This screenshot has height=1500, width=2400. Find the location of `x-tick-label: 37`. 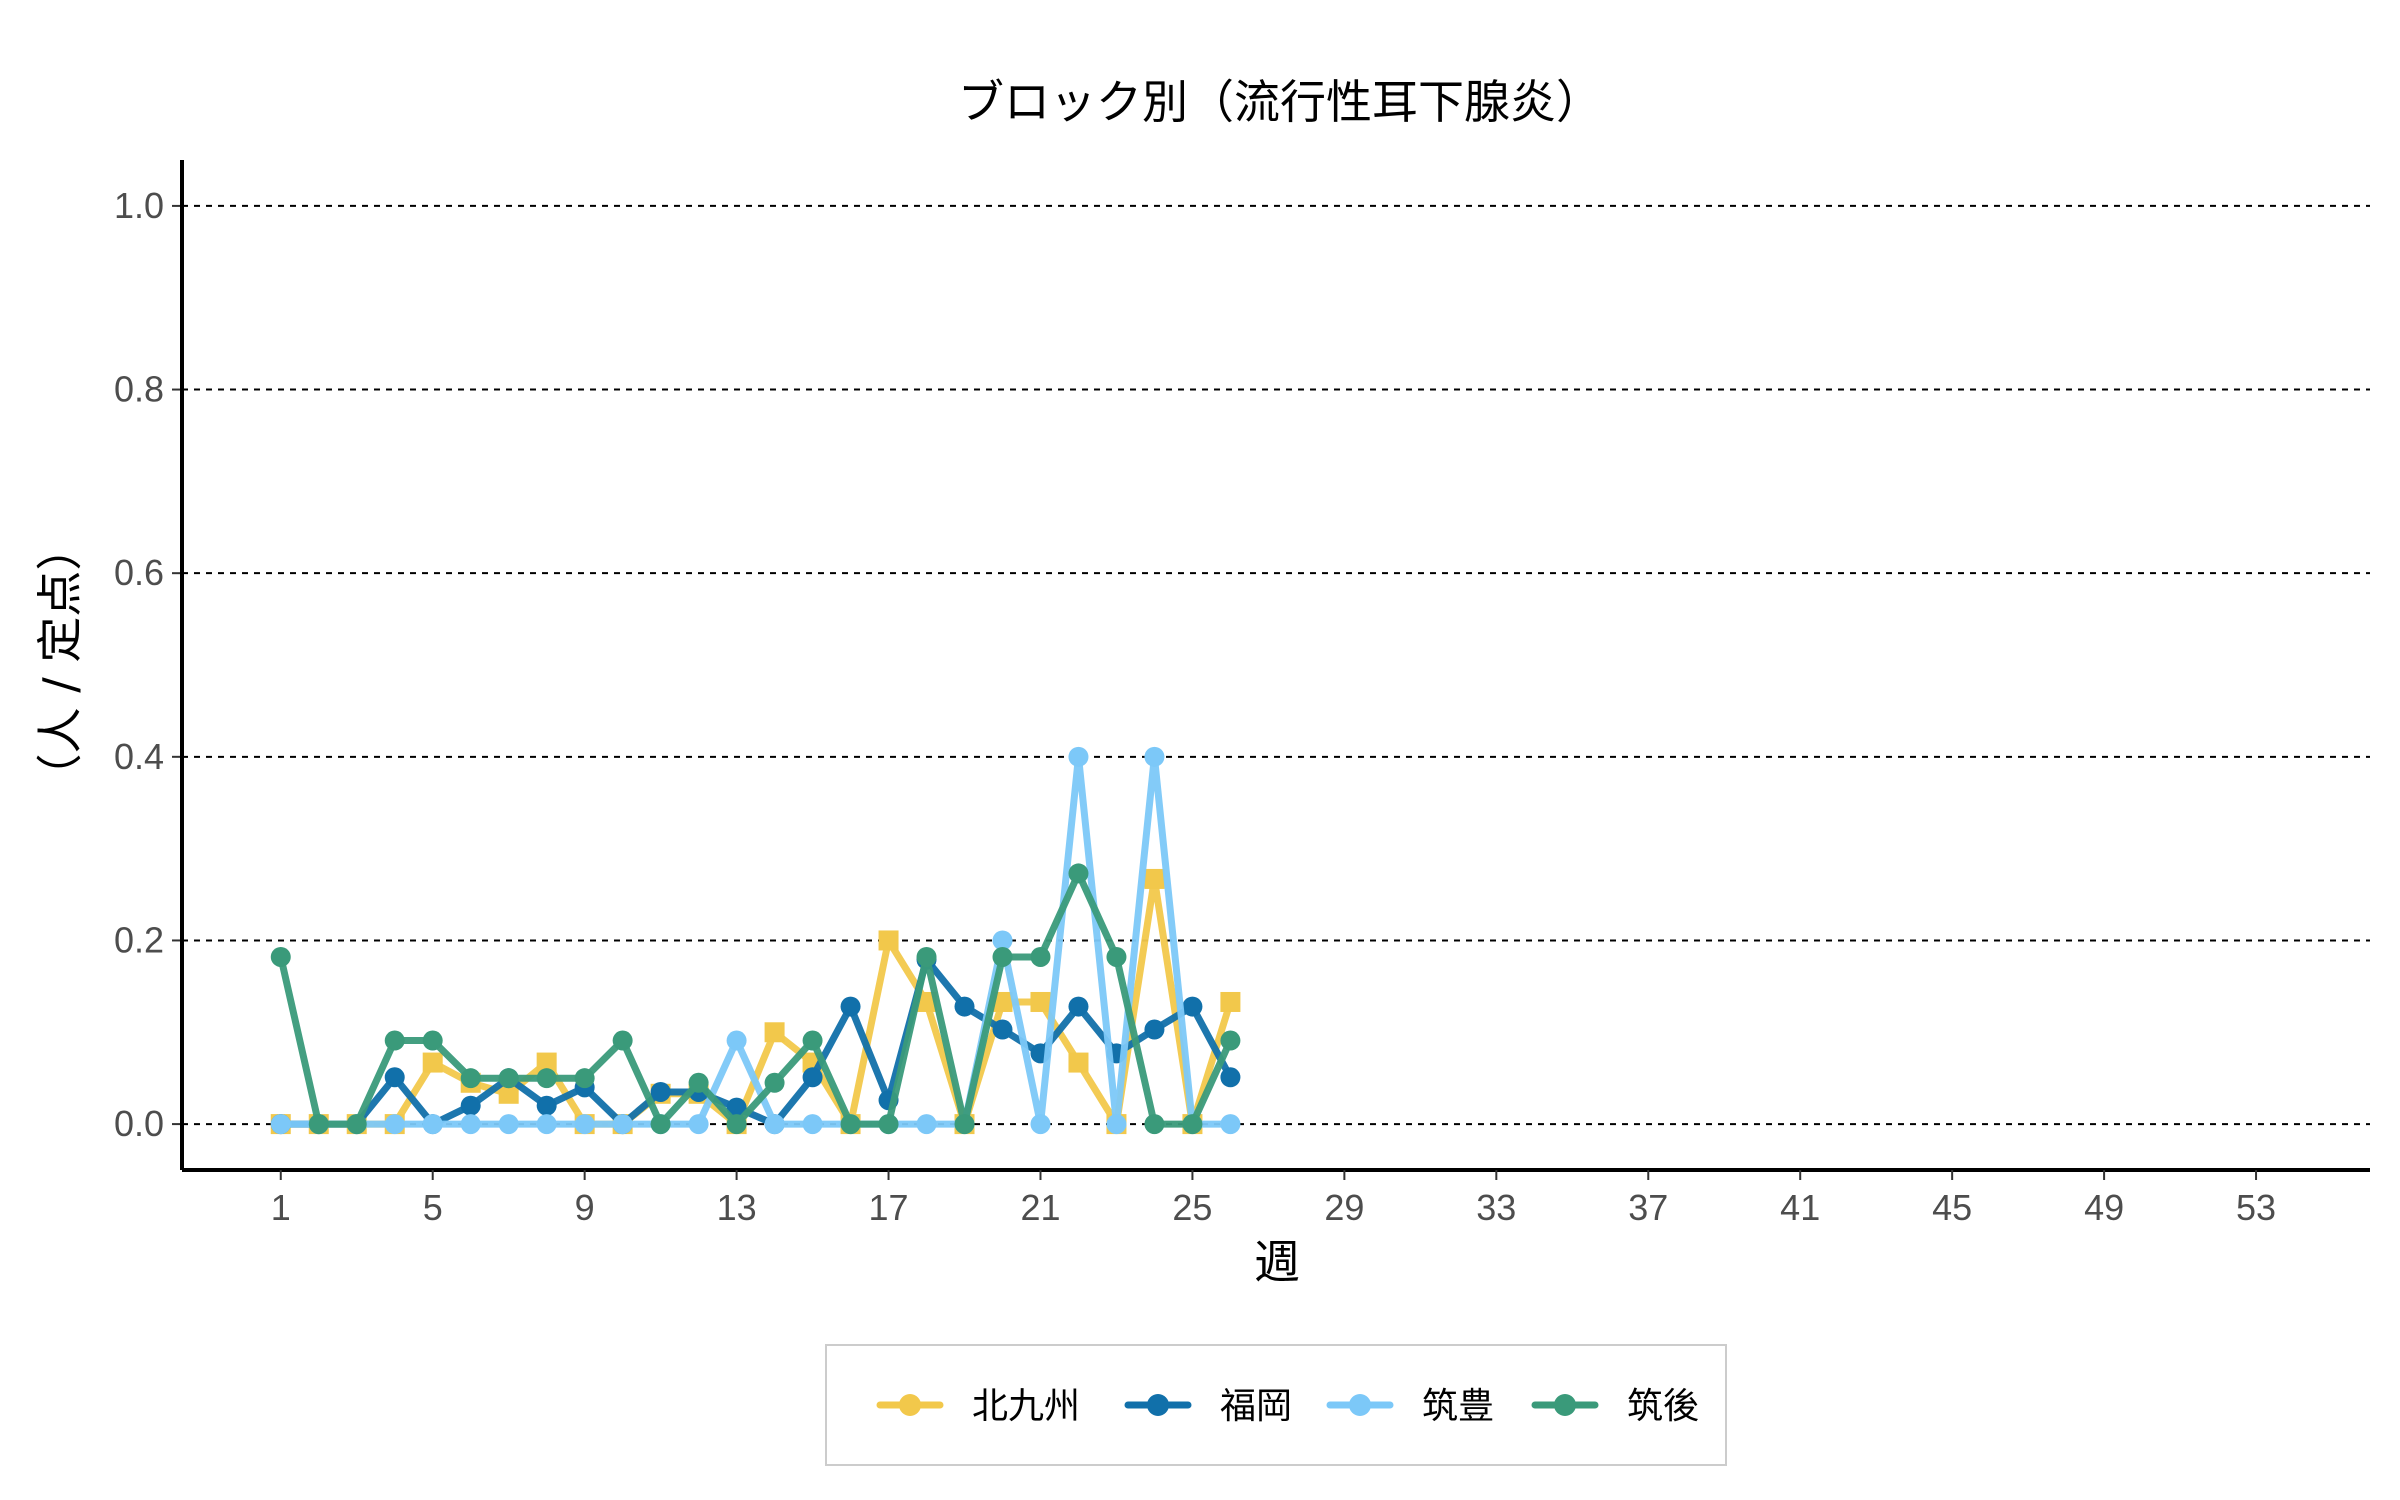

x-tick-label: 37 is located at coordinates (1648, 1207).